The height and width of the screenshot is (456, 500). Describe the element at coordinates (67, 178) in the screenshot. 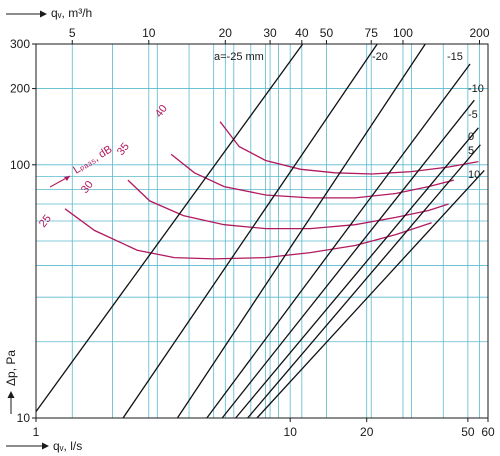

I see `sound-level-arrowhead` at that location.